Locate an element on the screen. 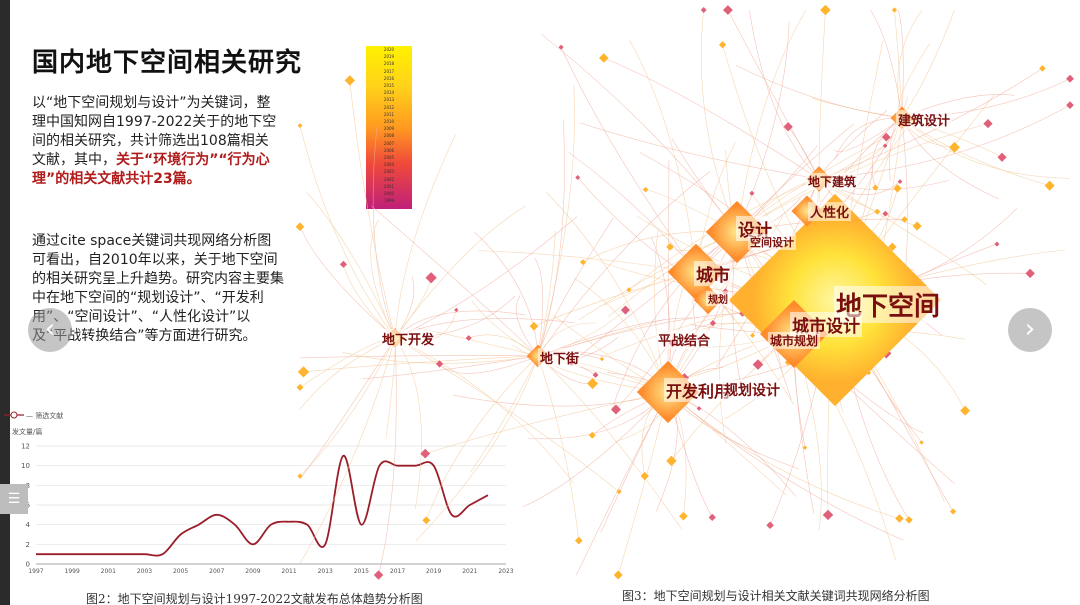 This screenshot has width=1080, height=605. side-menu-tab: ☰ is located at coordinates (14, 499).